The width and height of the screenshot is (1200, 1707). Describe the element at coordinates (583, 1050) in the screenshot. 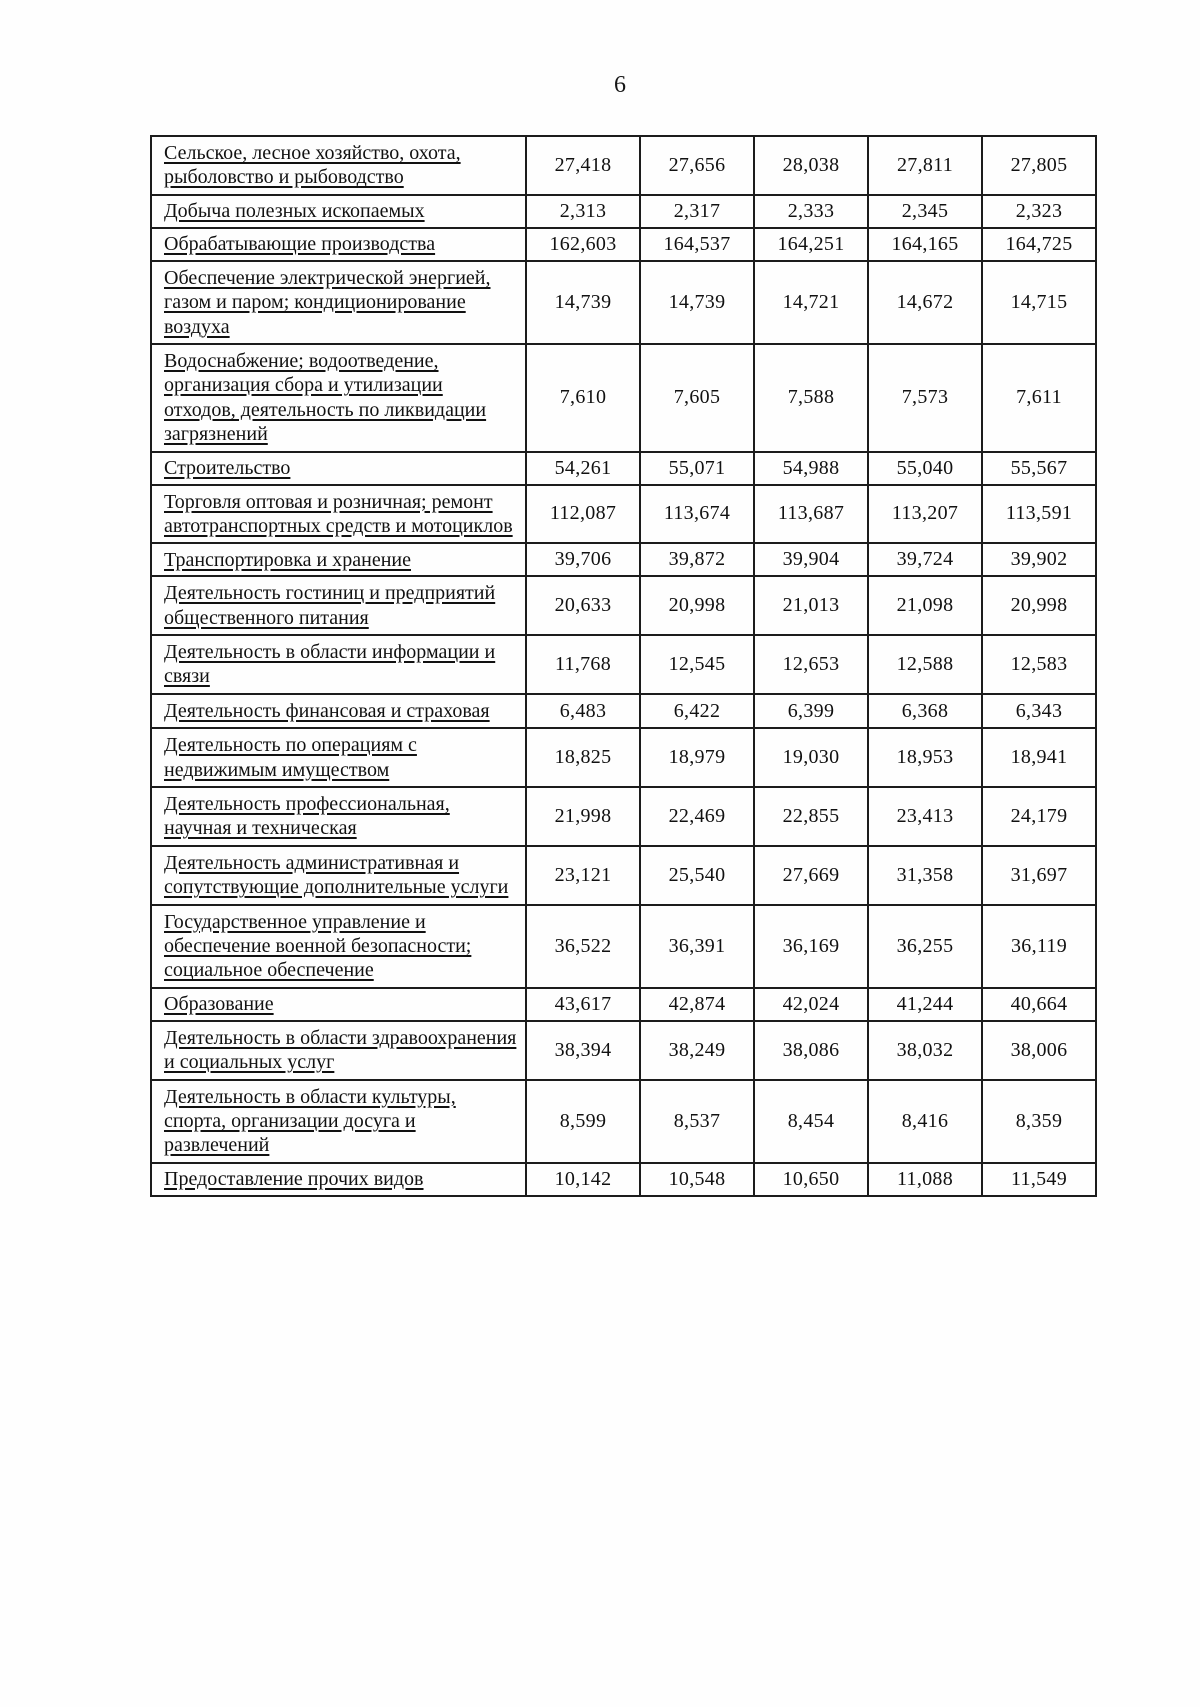

I see `row-value: 38,394` at that location.